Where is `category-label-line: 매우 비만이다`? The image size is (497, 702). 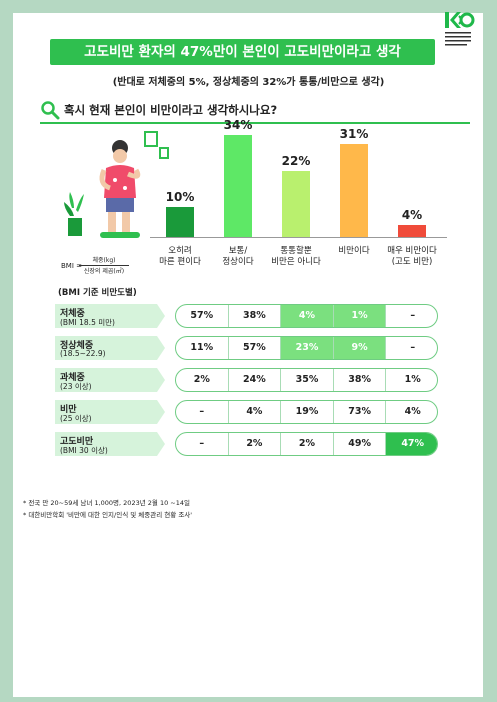
category-label-line: 매우 비만이다 is located at coordinates (412, 251).